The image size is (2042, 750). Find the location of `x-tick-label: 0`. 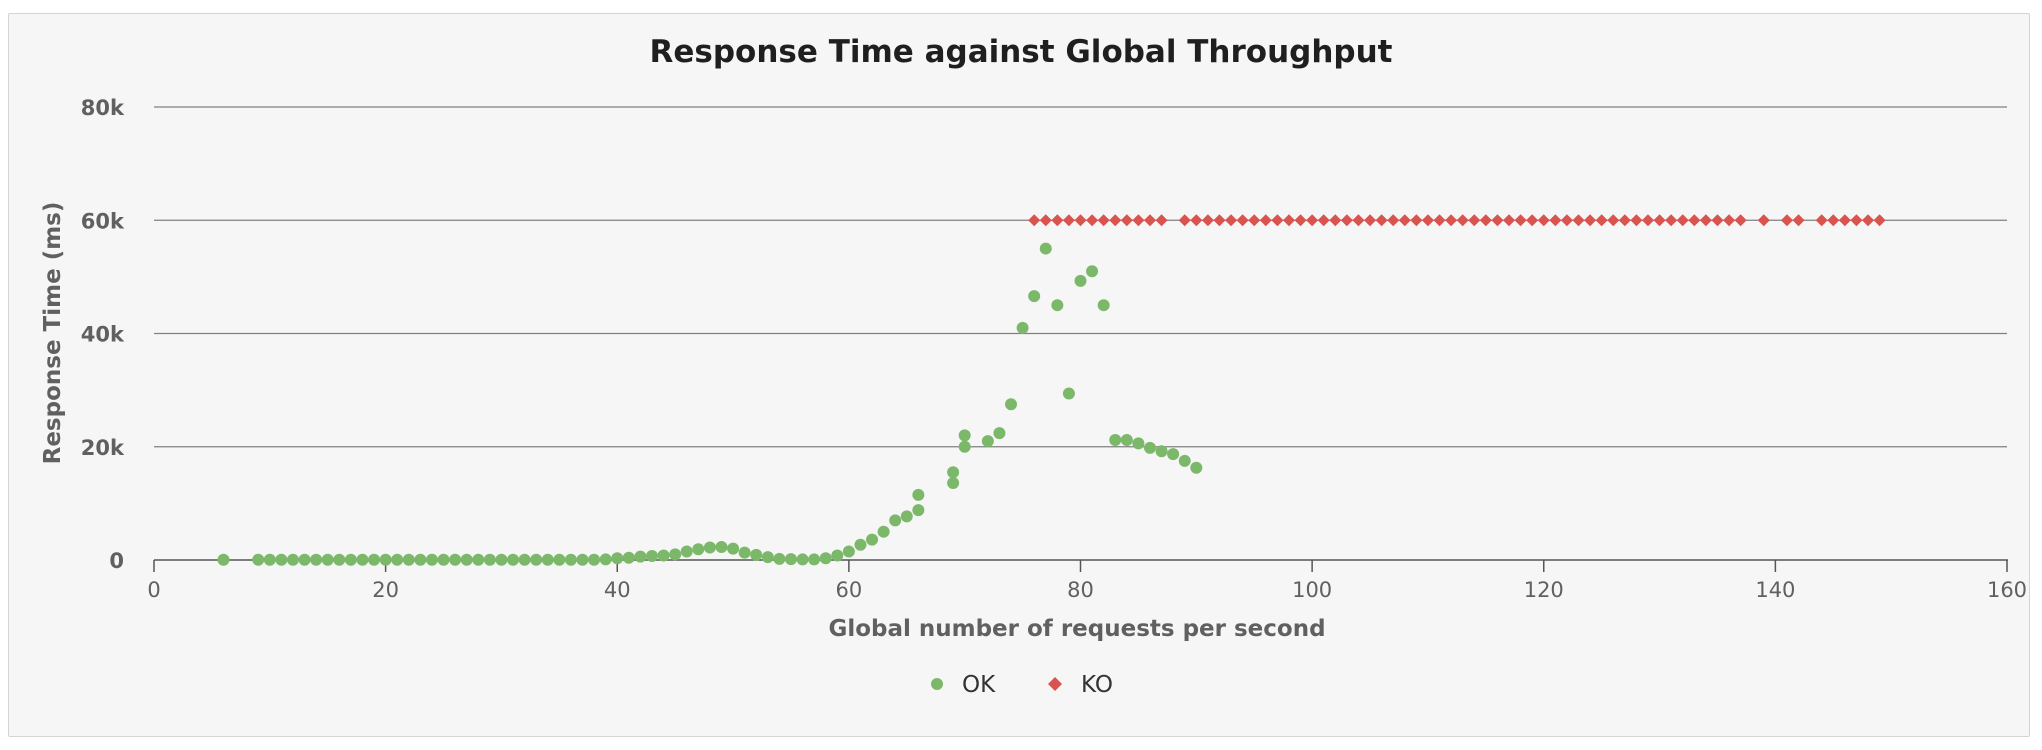

x-tick-label: 0 is located at coordinates (153, 590).